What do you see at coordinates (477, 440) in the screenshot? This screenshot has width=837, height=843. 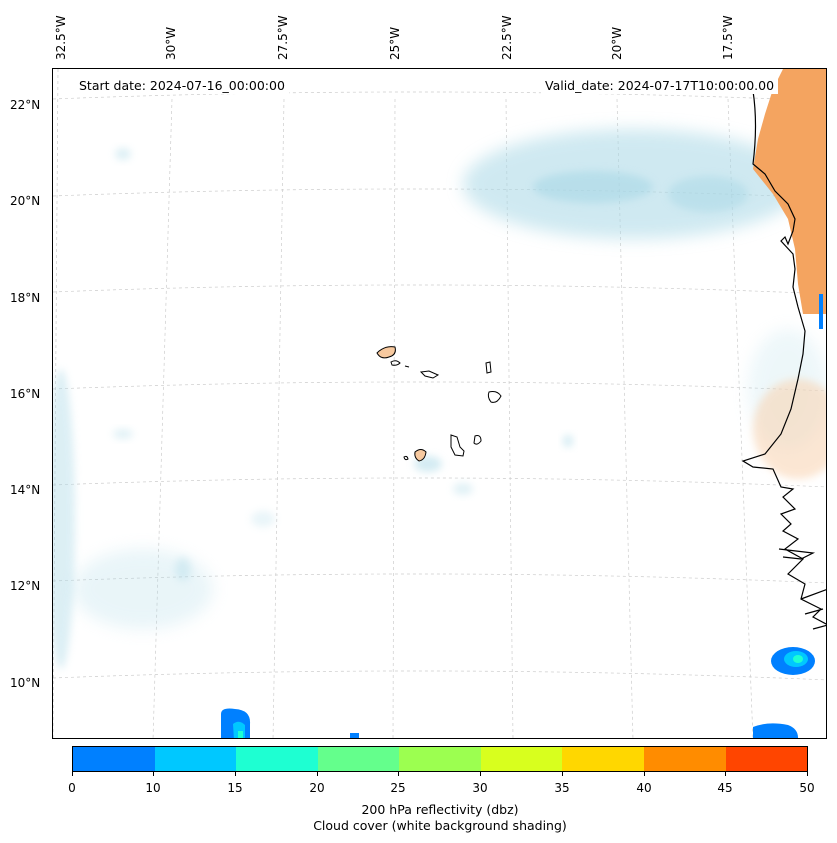 I see `island-maio` at bounding box center [477, 440].